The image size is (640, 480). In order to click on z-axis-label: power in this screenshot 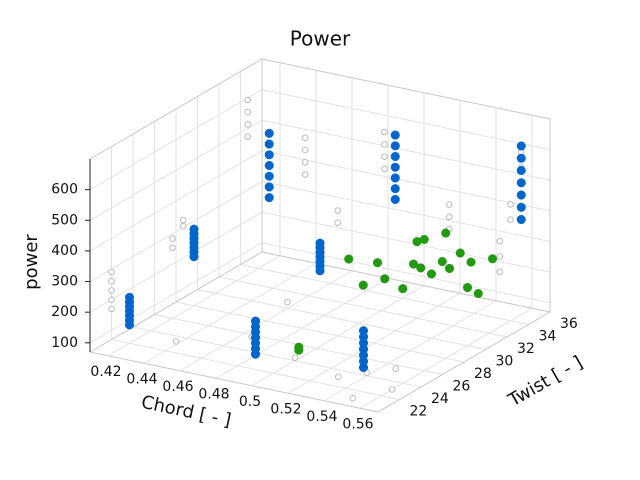, I will do `click(31, 262)`.